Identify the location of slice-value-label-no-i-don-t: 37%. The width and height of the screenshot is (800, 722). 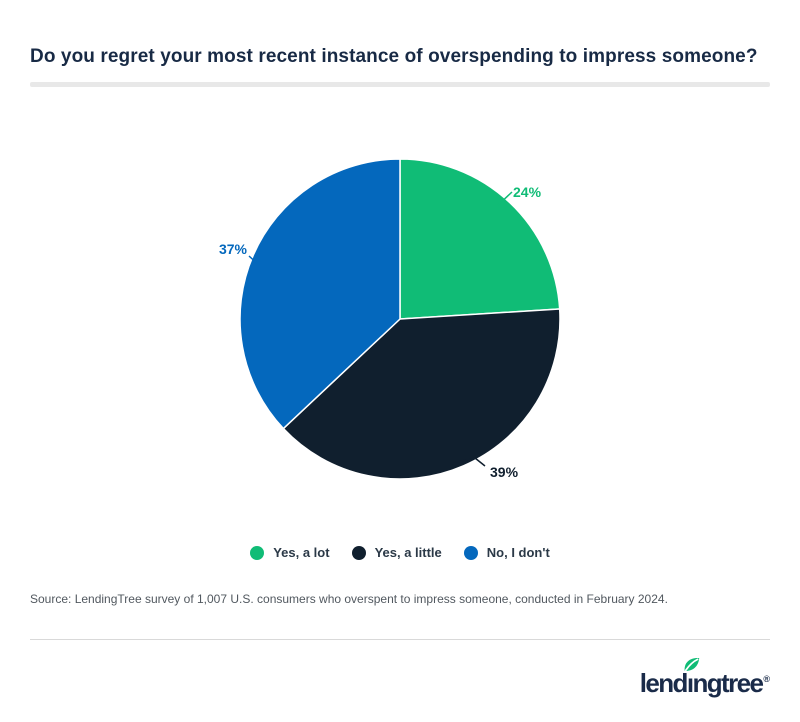
(233, 249).